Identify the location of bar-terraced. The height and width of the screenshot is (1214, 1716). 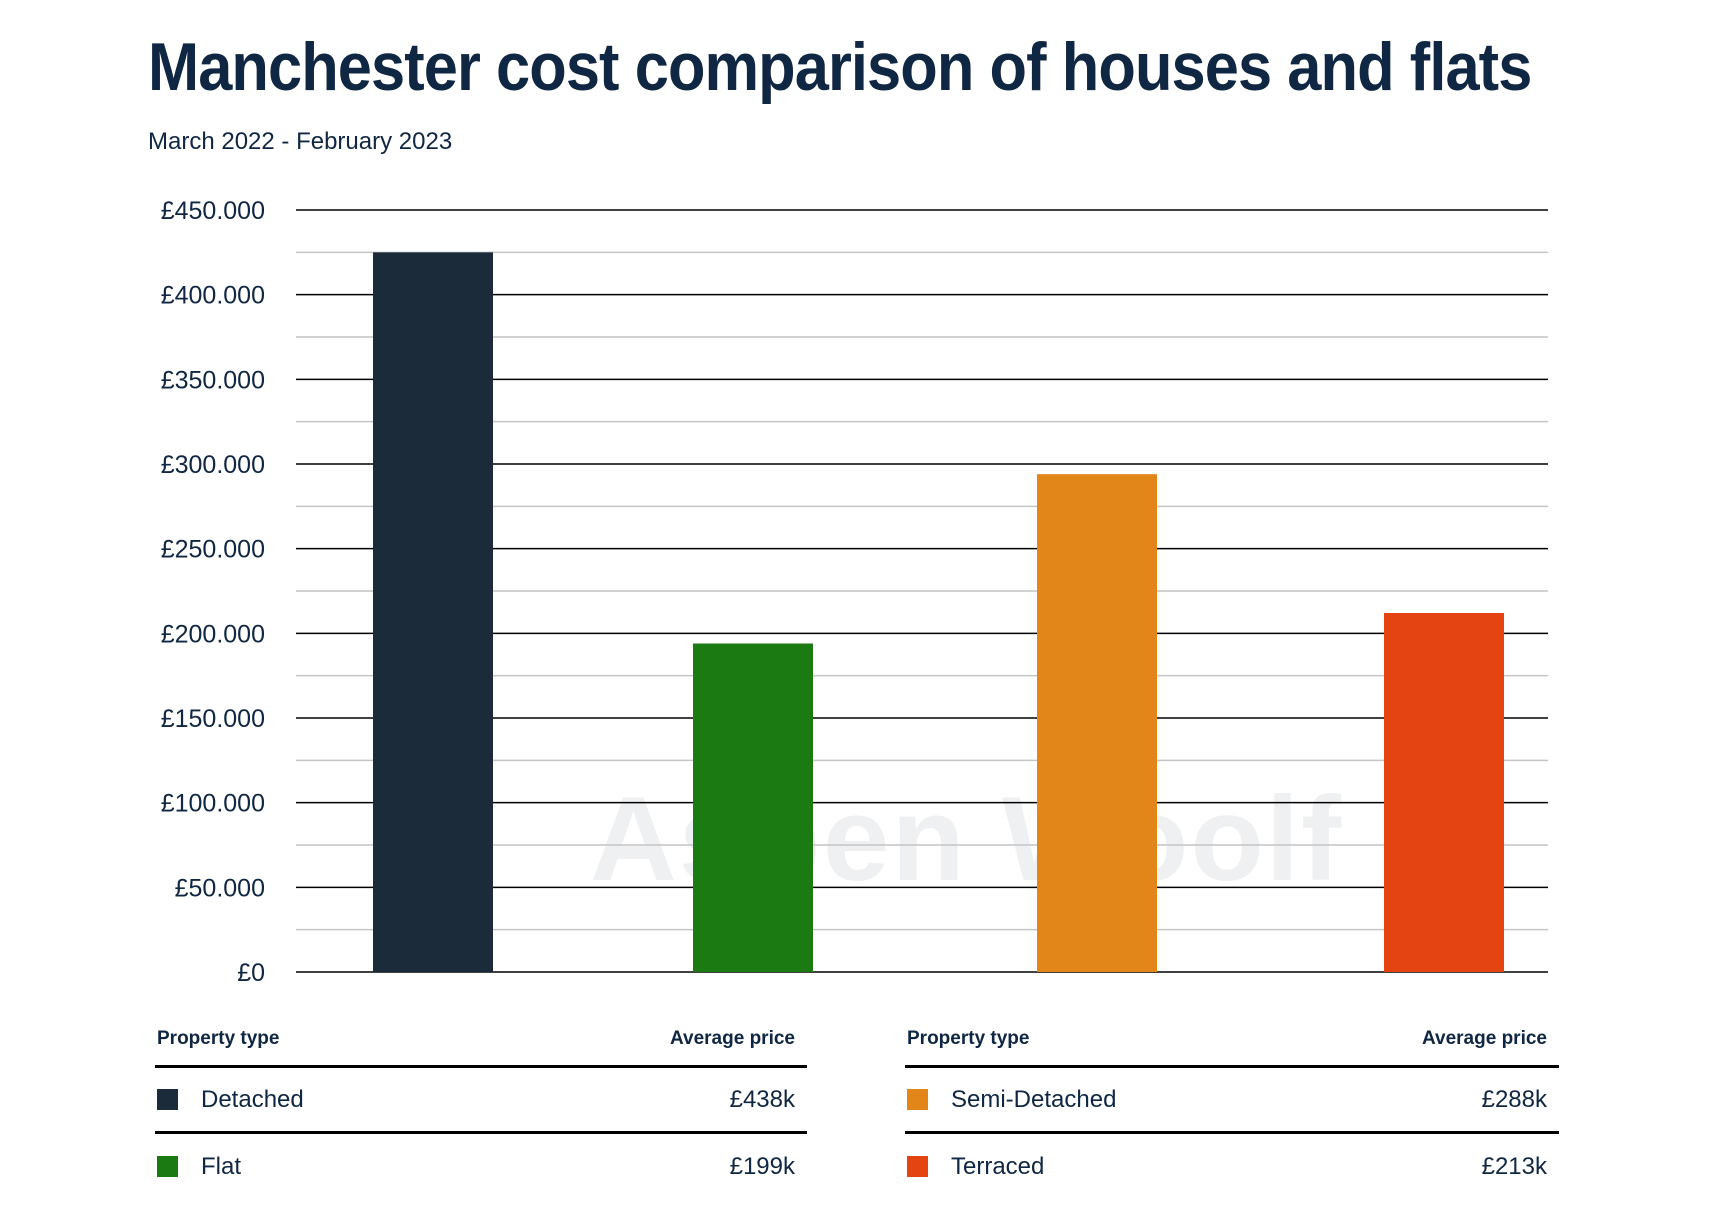
(1444, 792).